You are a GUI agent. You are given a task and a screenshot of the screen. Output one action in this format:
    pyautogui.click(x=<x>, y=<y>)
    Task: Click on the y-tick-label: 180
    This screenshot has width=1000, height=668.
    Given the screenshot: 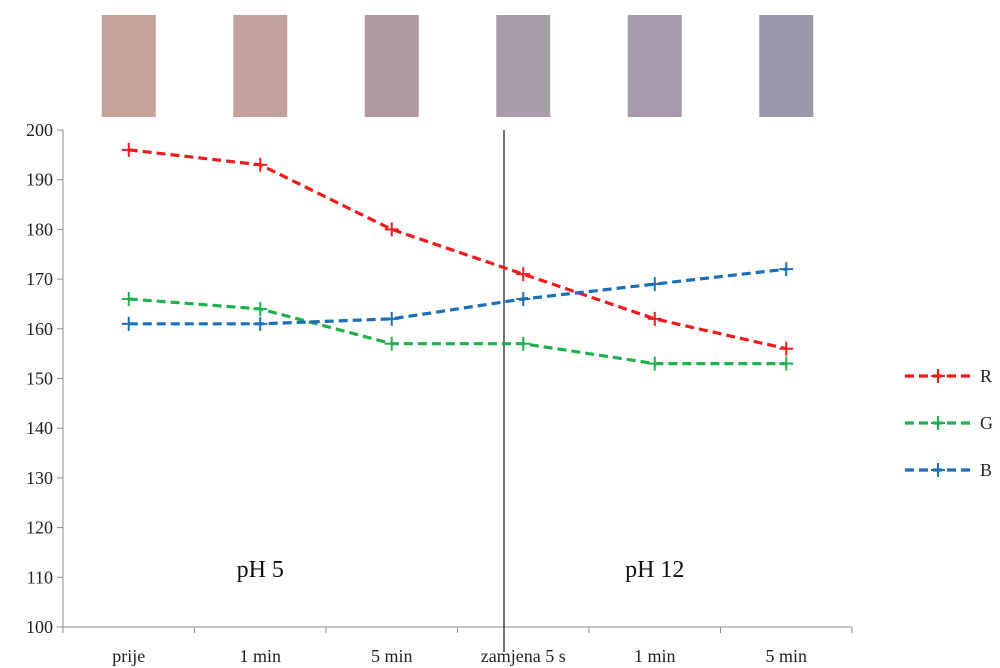 What is the action you would take?
    pyautogui.click(x=39, y=229)
    